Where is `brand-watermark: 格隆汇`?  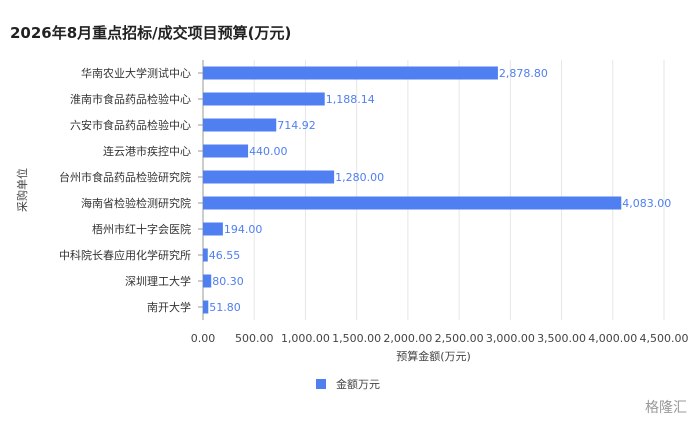
brand-watermark: 格隆汇 is located at coordinates (666, 408).